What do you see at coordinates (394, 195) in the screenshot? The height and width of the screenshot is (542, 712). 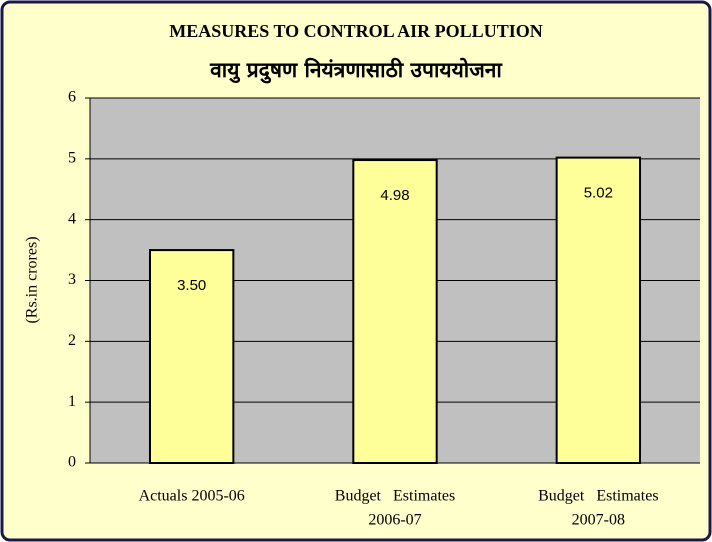 I see `value-label: 4.98` at bounding box center [394, 195].